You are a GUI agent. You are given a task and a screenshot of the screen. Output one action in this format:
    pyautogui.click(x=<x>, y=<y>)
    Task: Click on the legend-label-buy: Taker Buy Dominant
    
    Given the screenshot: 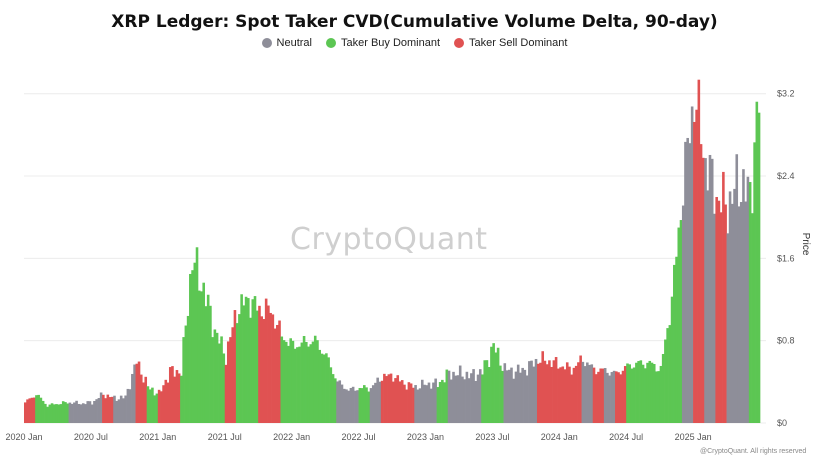 What is the action you would take?
    pyautogui.click(x=390, y=43)
    